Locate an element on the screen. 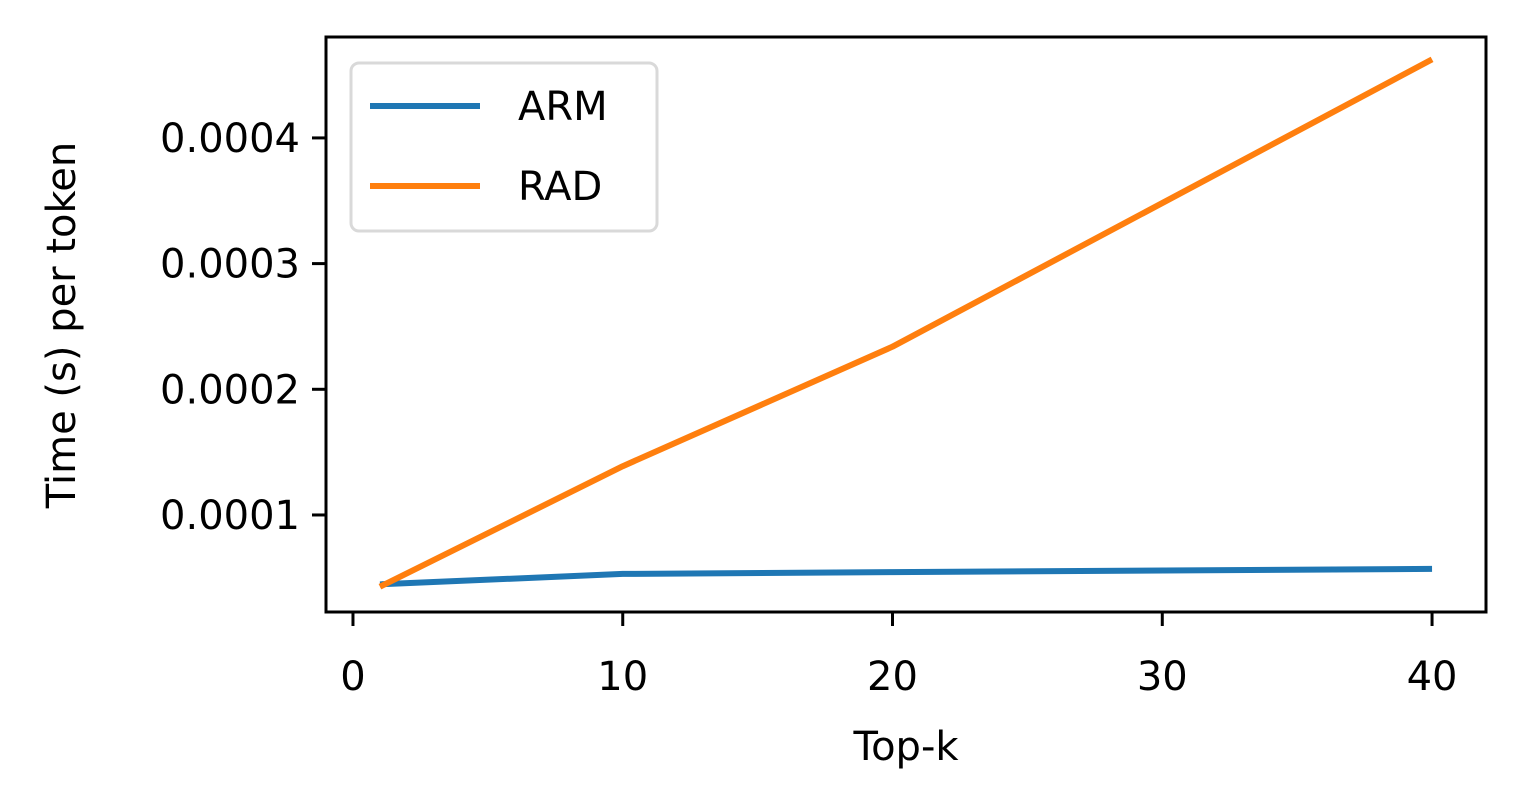 This screenshot has width=1524, height=809. legend: ARM RAD is located at coordinates (504, 147).